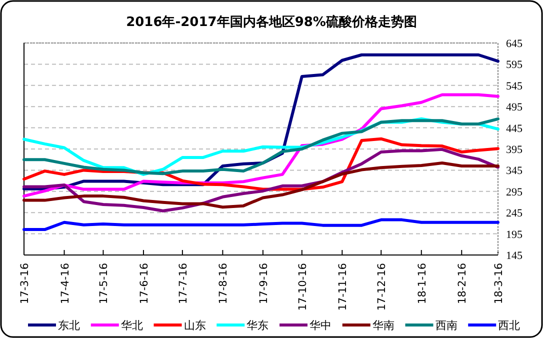 The image size is (543, 338). Describe the element at coordinates (65, 283) in the screenshot. I see `x-tick-label: 17-4-16` at that location.